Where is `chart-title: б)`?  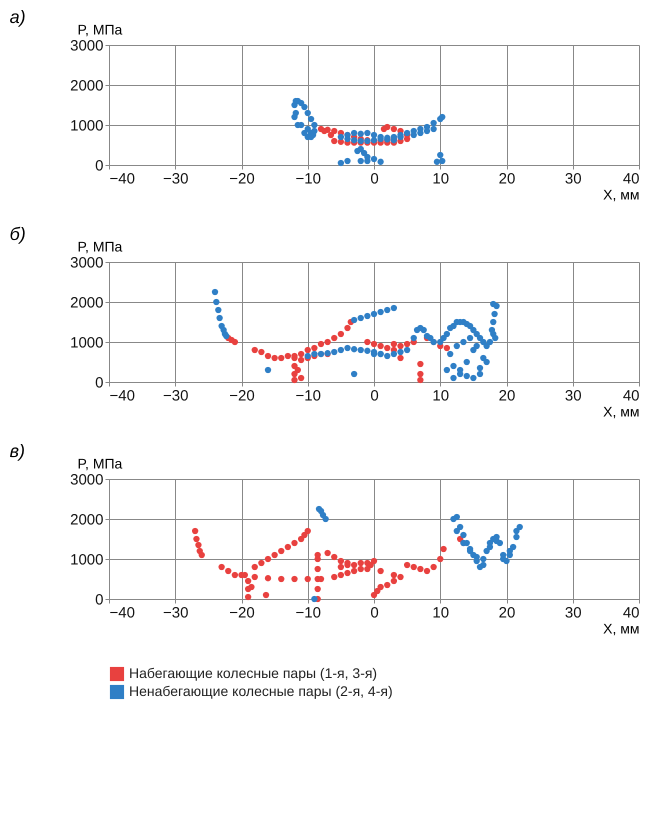 chart-title: б) is located at coordinates (18, 234).